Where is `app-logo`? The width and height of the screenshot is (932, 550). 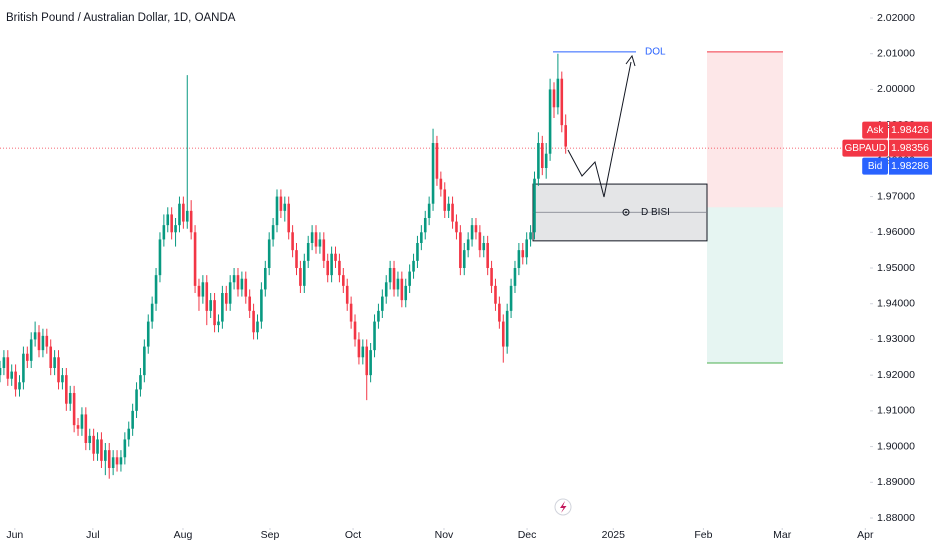 app-logo is located at coordinates (563, 507).